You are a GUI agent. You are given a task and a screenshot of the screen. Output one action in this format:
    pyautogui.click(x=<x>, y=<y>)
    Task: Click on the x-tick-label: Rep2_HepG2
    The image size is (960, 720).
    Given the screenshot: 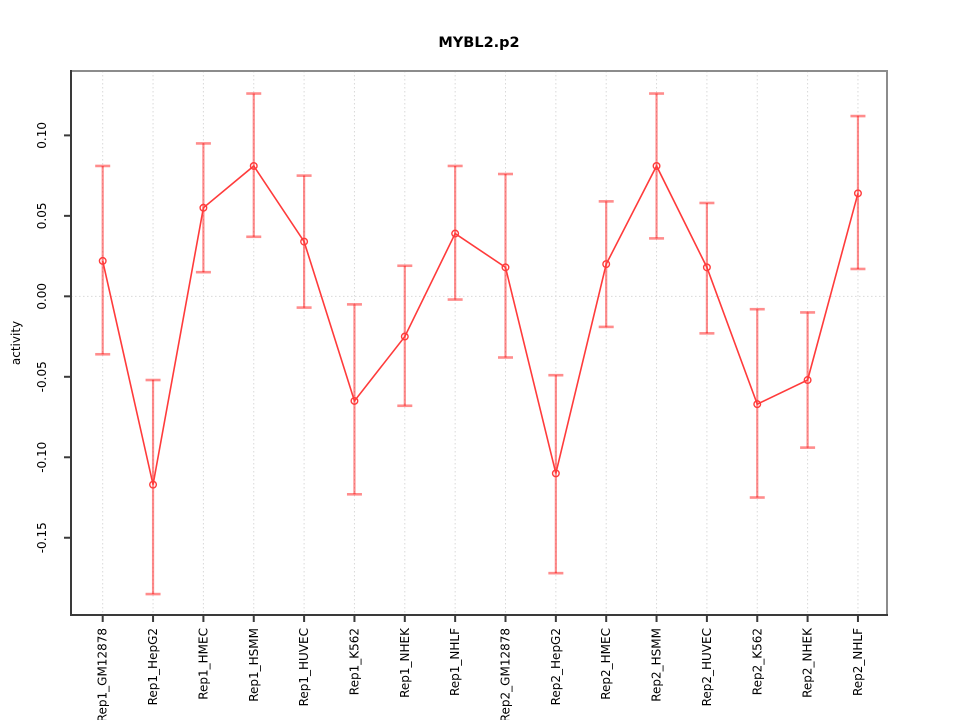 What is the action you would take?
    pyautogui.click(x=556, y=666)
    